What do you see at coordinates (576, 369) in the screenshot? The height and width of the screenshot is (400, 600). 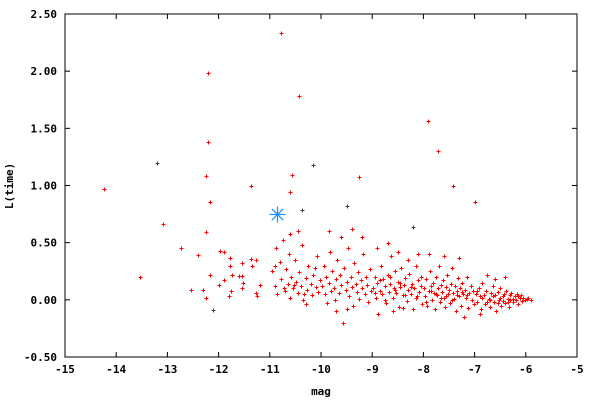 I see `x-tick-label: -5` at bounding box center [576, 369].